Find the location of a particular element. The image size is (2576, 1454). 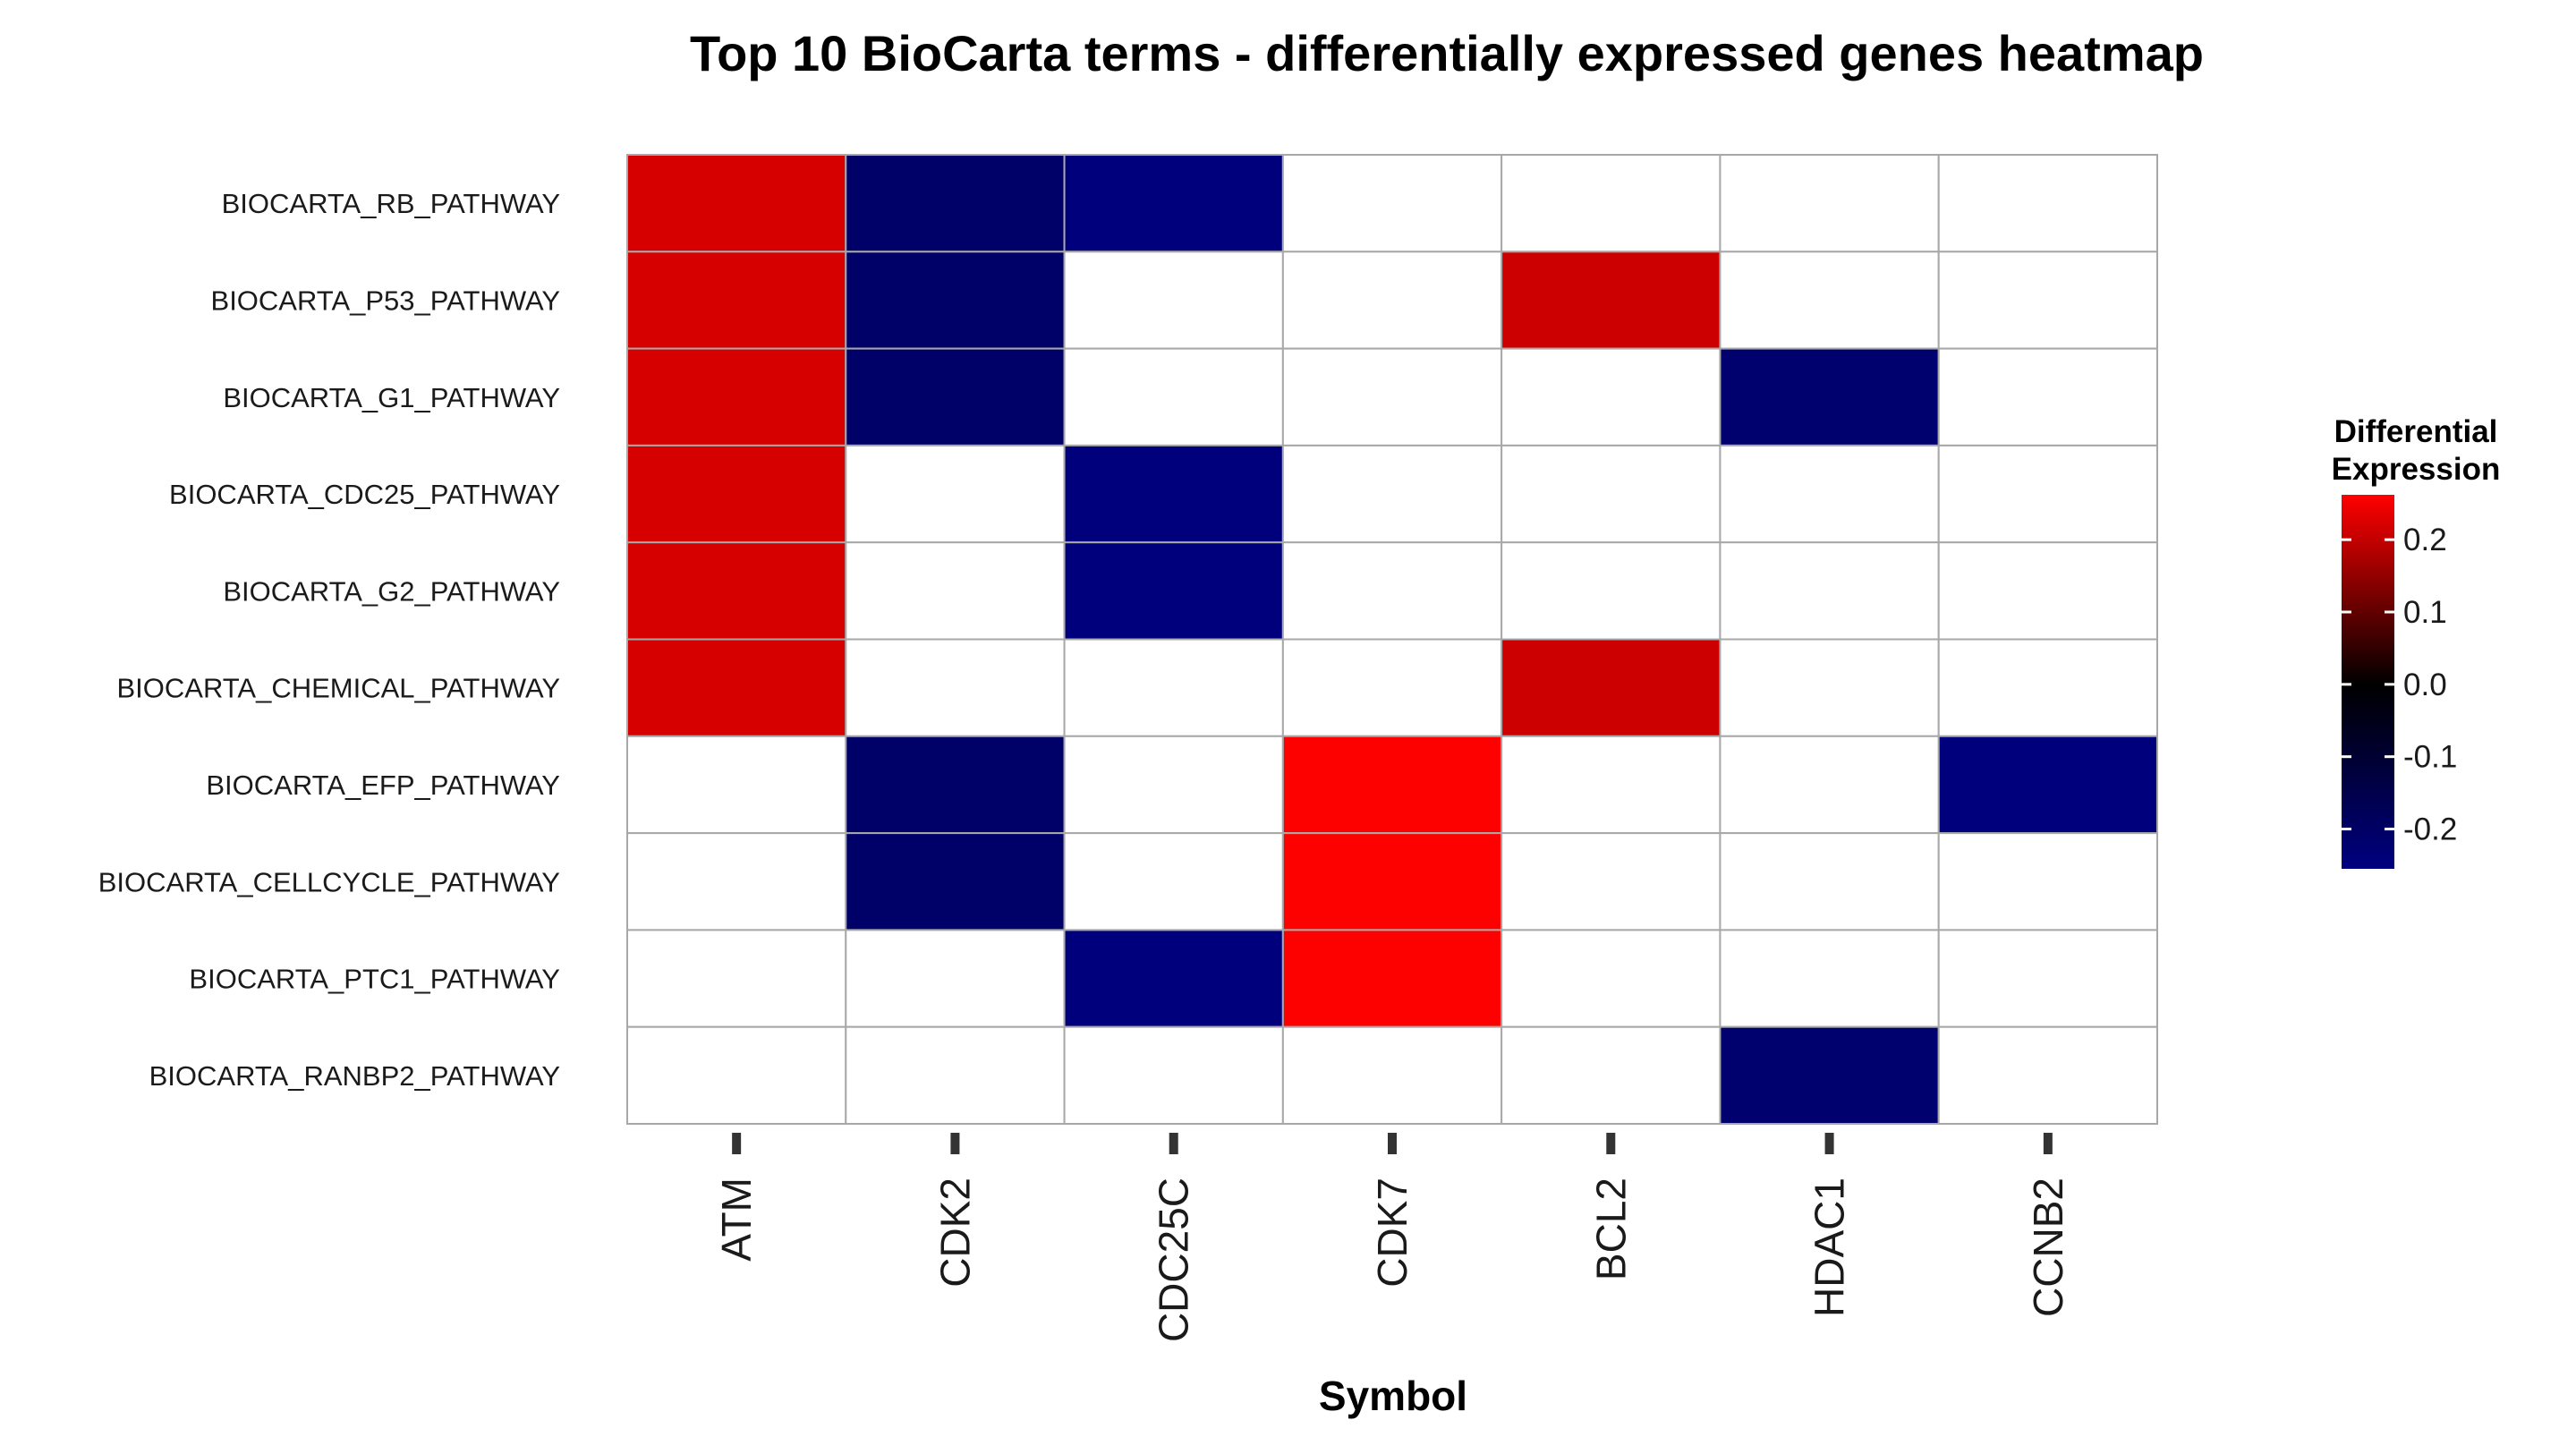

x-axis: ATM CDK2 CDC25C CDK7 BCL2 HDAC1 CCNB2 is located at coordinates (1392, 1237).